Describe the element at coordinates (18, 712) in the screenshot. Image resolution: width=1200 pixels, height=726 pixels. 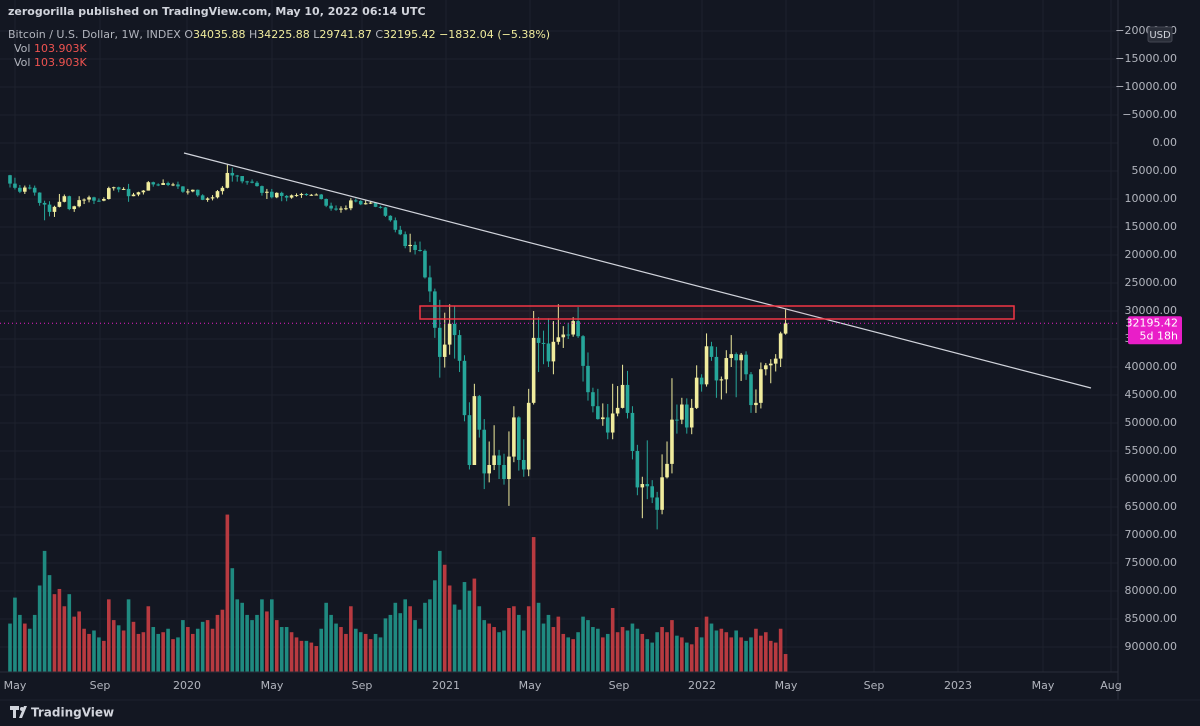
I see `footer-logo` at that location.